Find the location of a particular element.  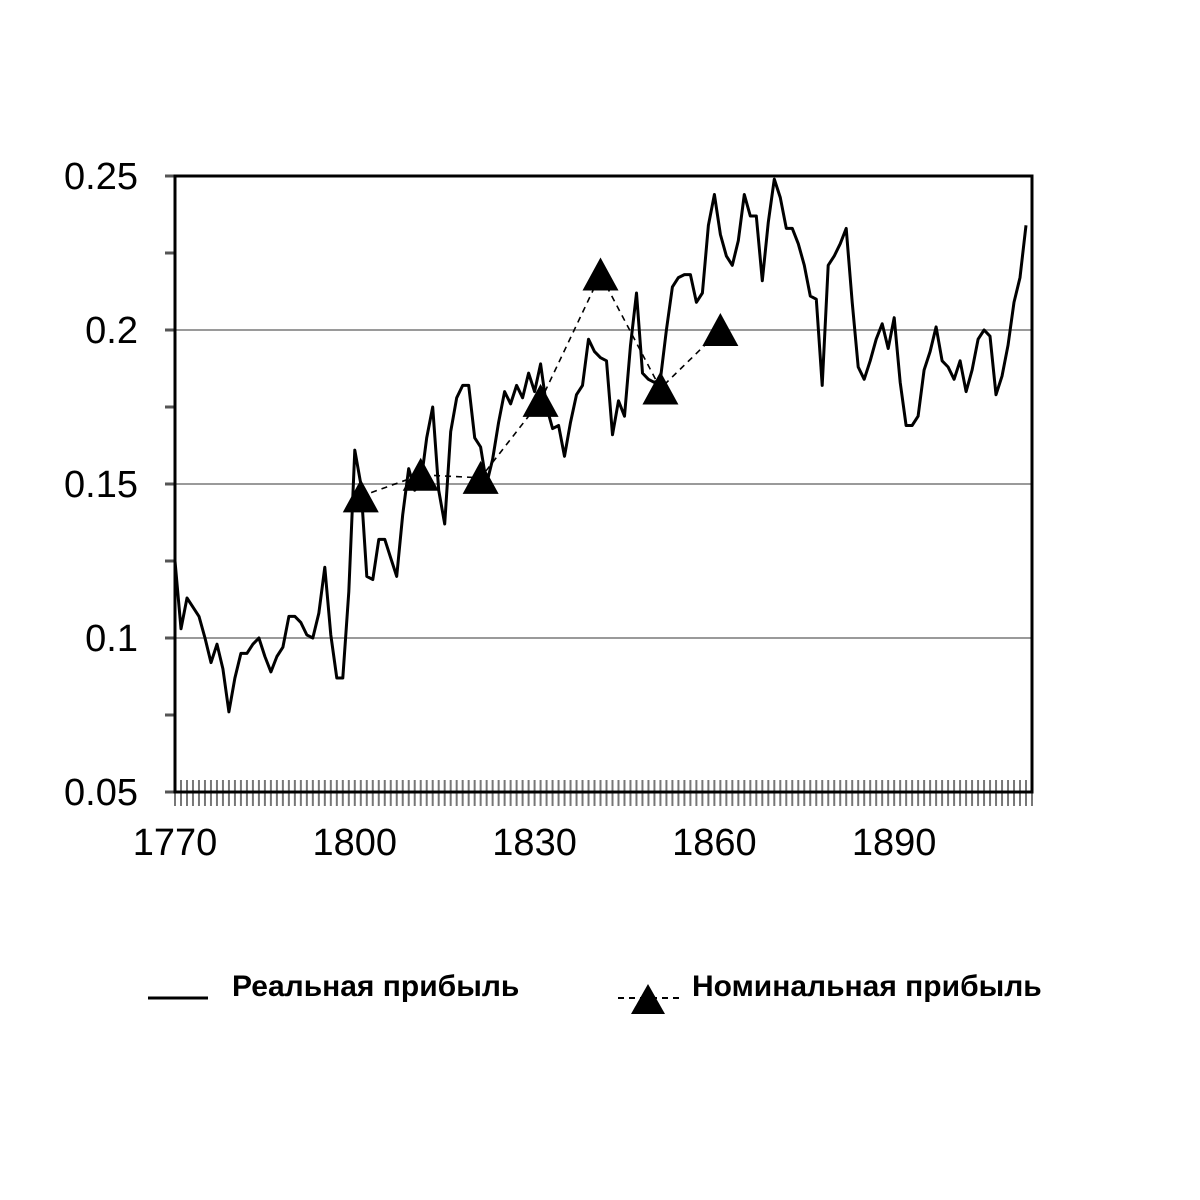

x-tick-labels: 1770 1800 1830 1860 1890 is located at coordinates (535, 843).